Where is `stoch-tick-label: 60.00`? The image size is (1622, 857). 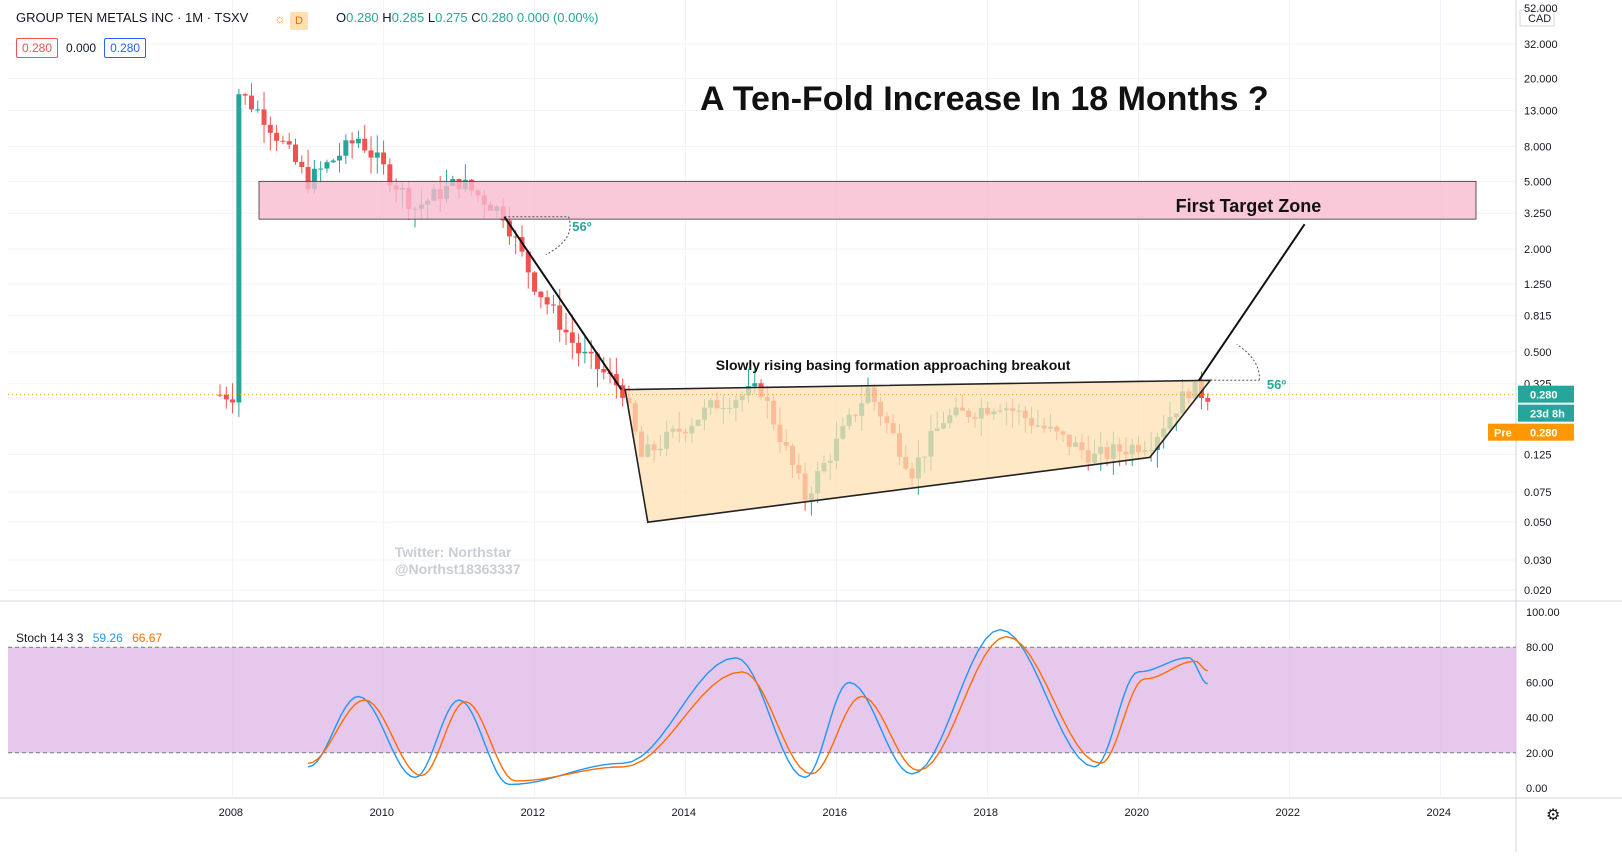 stoch-tick-label: 60.00 is located at coordinates (1540, 683).